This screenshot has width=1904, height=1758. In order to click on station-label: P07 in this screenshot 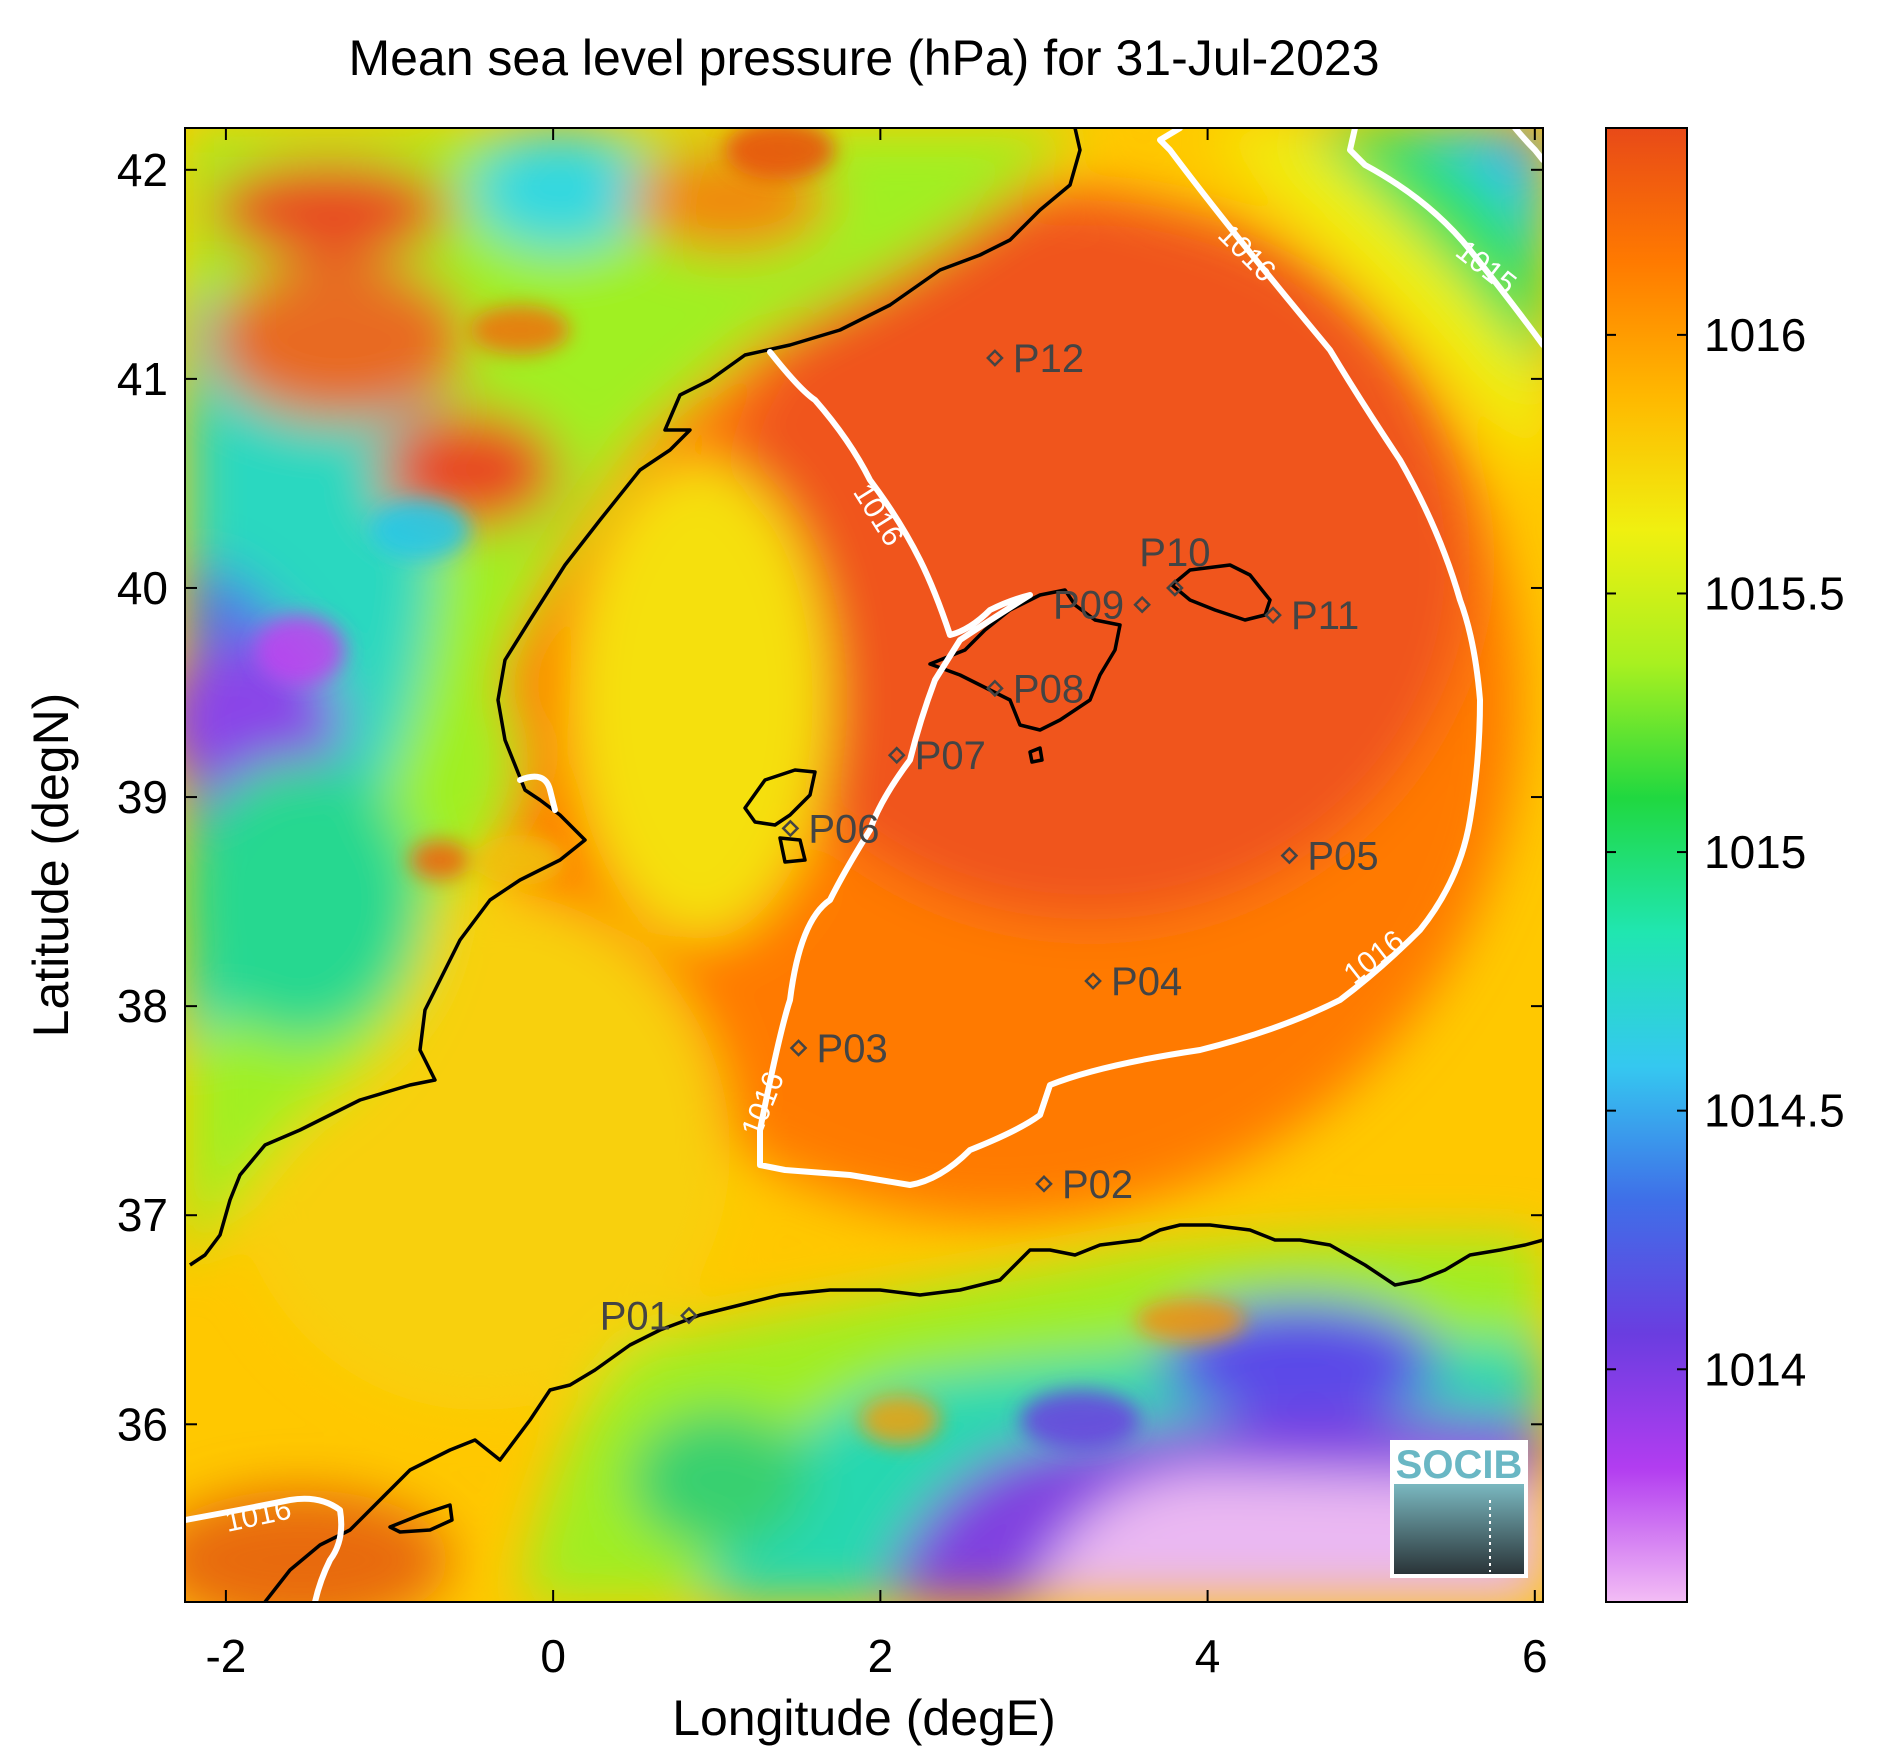, I will do `click(950, 756)`.